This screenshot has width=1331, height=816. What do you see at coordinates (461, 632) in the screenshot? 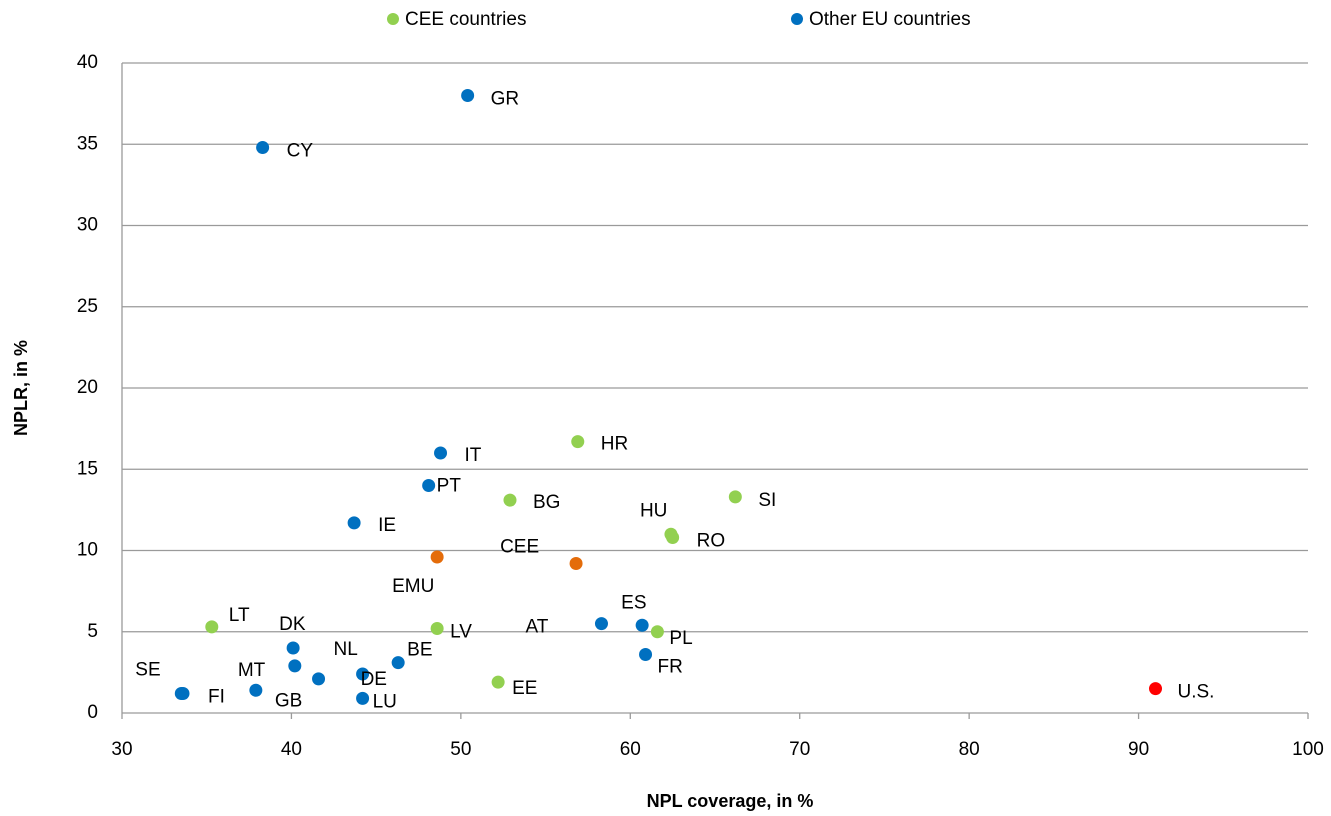
I see `point-label: LV` at bounding box center [461, 632].